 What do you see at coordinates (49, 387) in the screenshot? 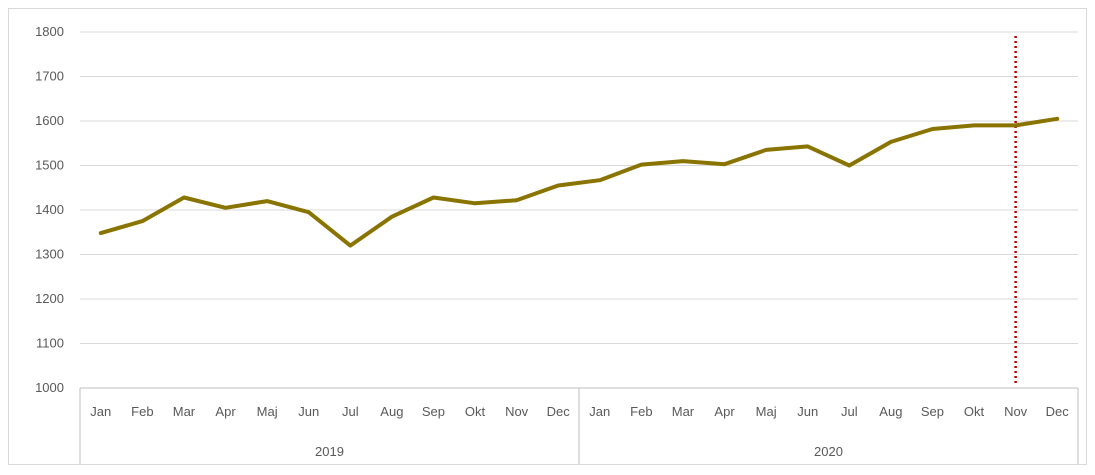
I see `y-tick-label: 1000` at bounding box center [49, 387].